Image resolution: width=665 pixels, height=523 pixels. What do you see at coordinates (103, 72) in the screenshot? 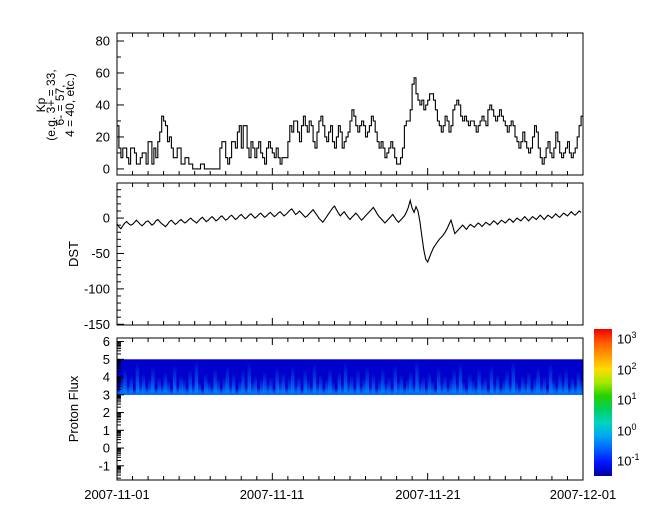
I see `svg-text: 60` at bounding box center [103, 72].